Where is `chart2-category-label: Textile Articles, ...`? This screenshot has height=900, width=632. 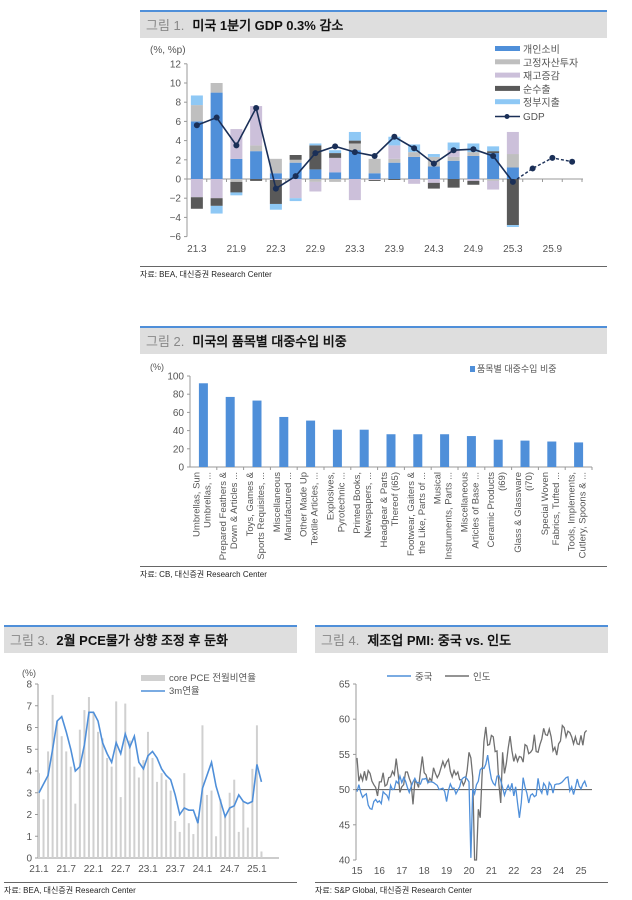
chart2-category-label: Textile Articles, ... is located at coordinates (315, 508).